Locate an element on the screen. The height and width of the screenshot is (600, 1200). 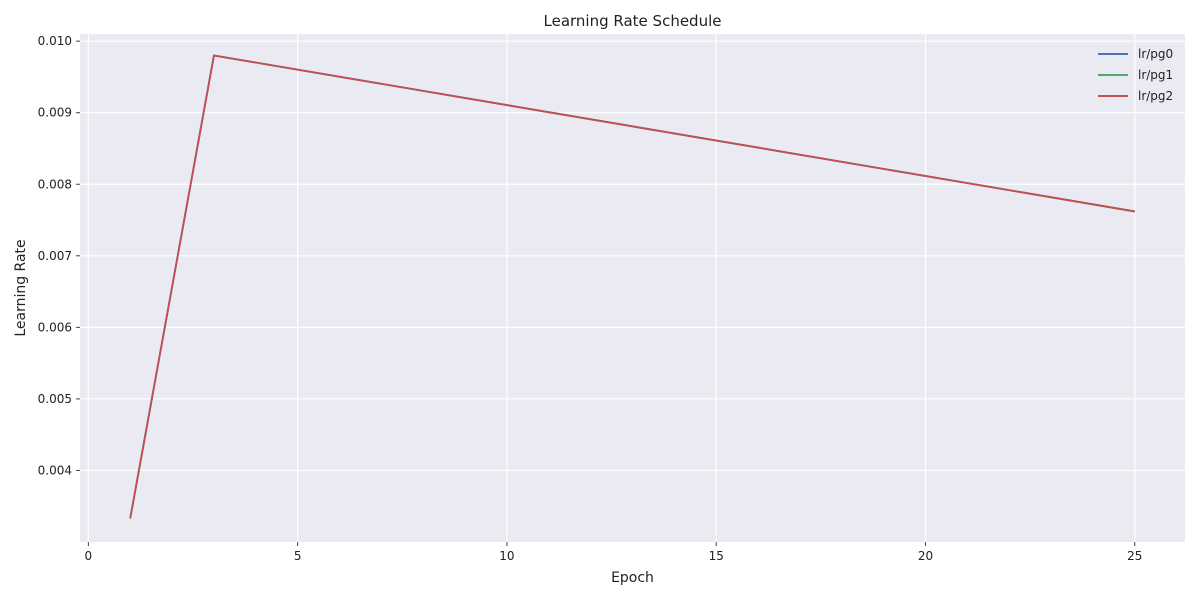
legend-entry: lr/pg0 is located at coordinates (1155, 54).